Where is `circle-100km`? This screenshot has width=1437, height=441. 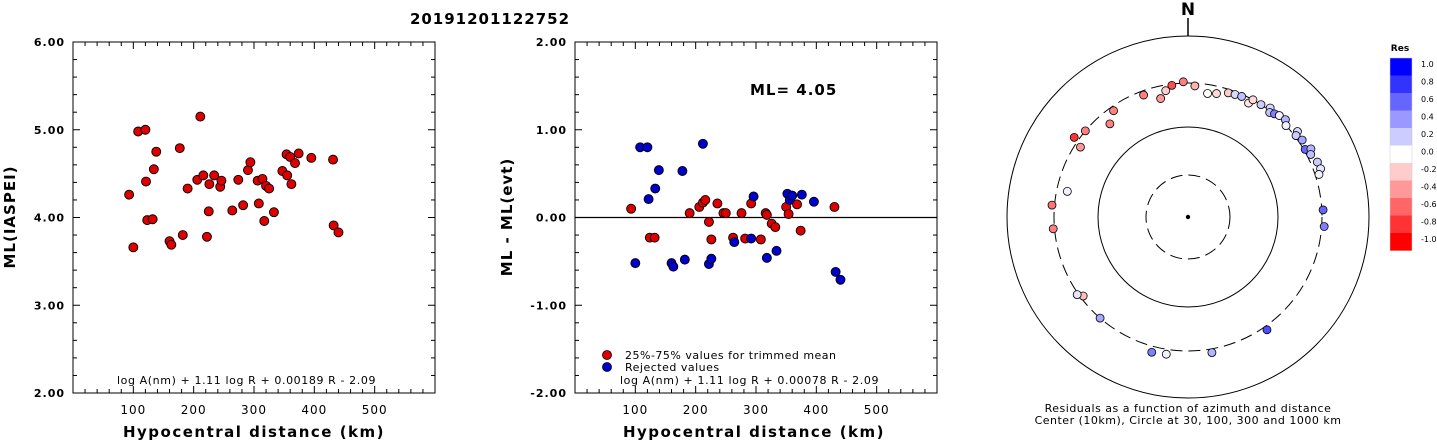 circle-100km is located at coordinates (1188, 217).